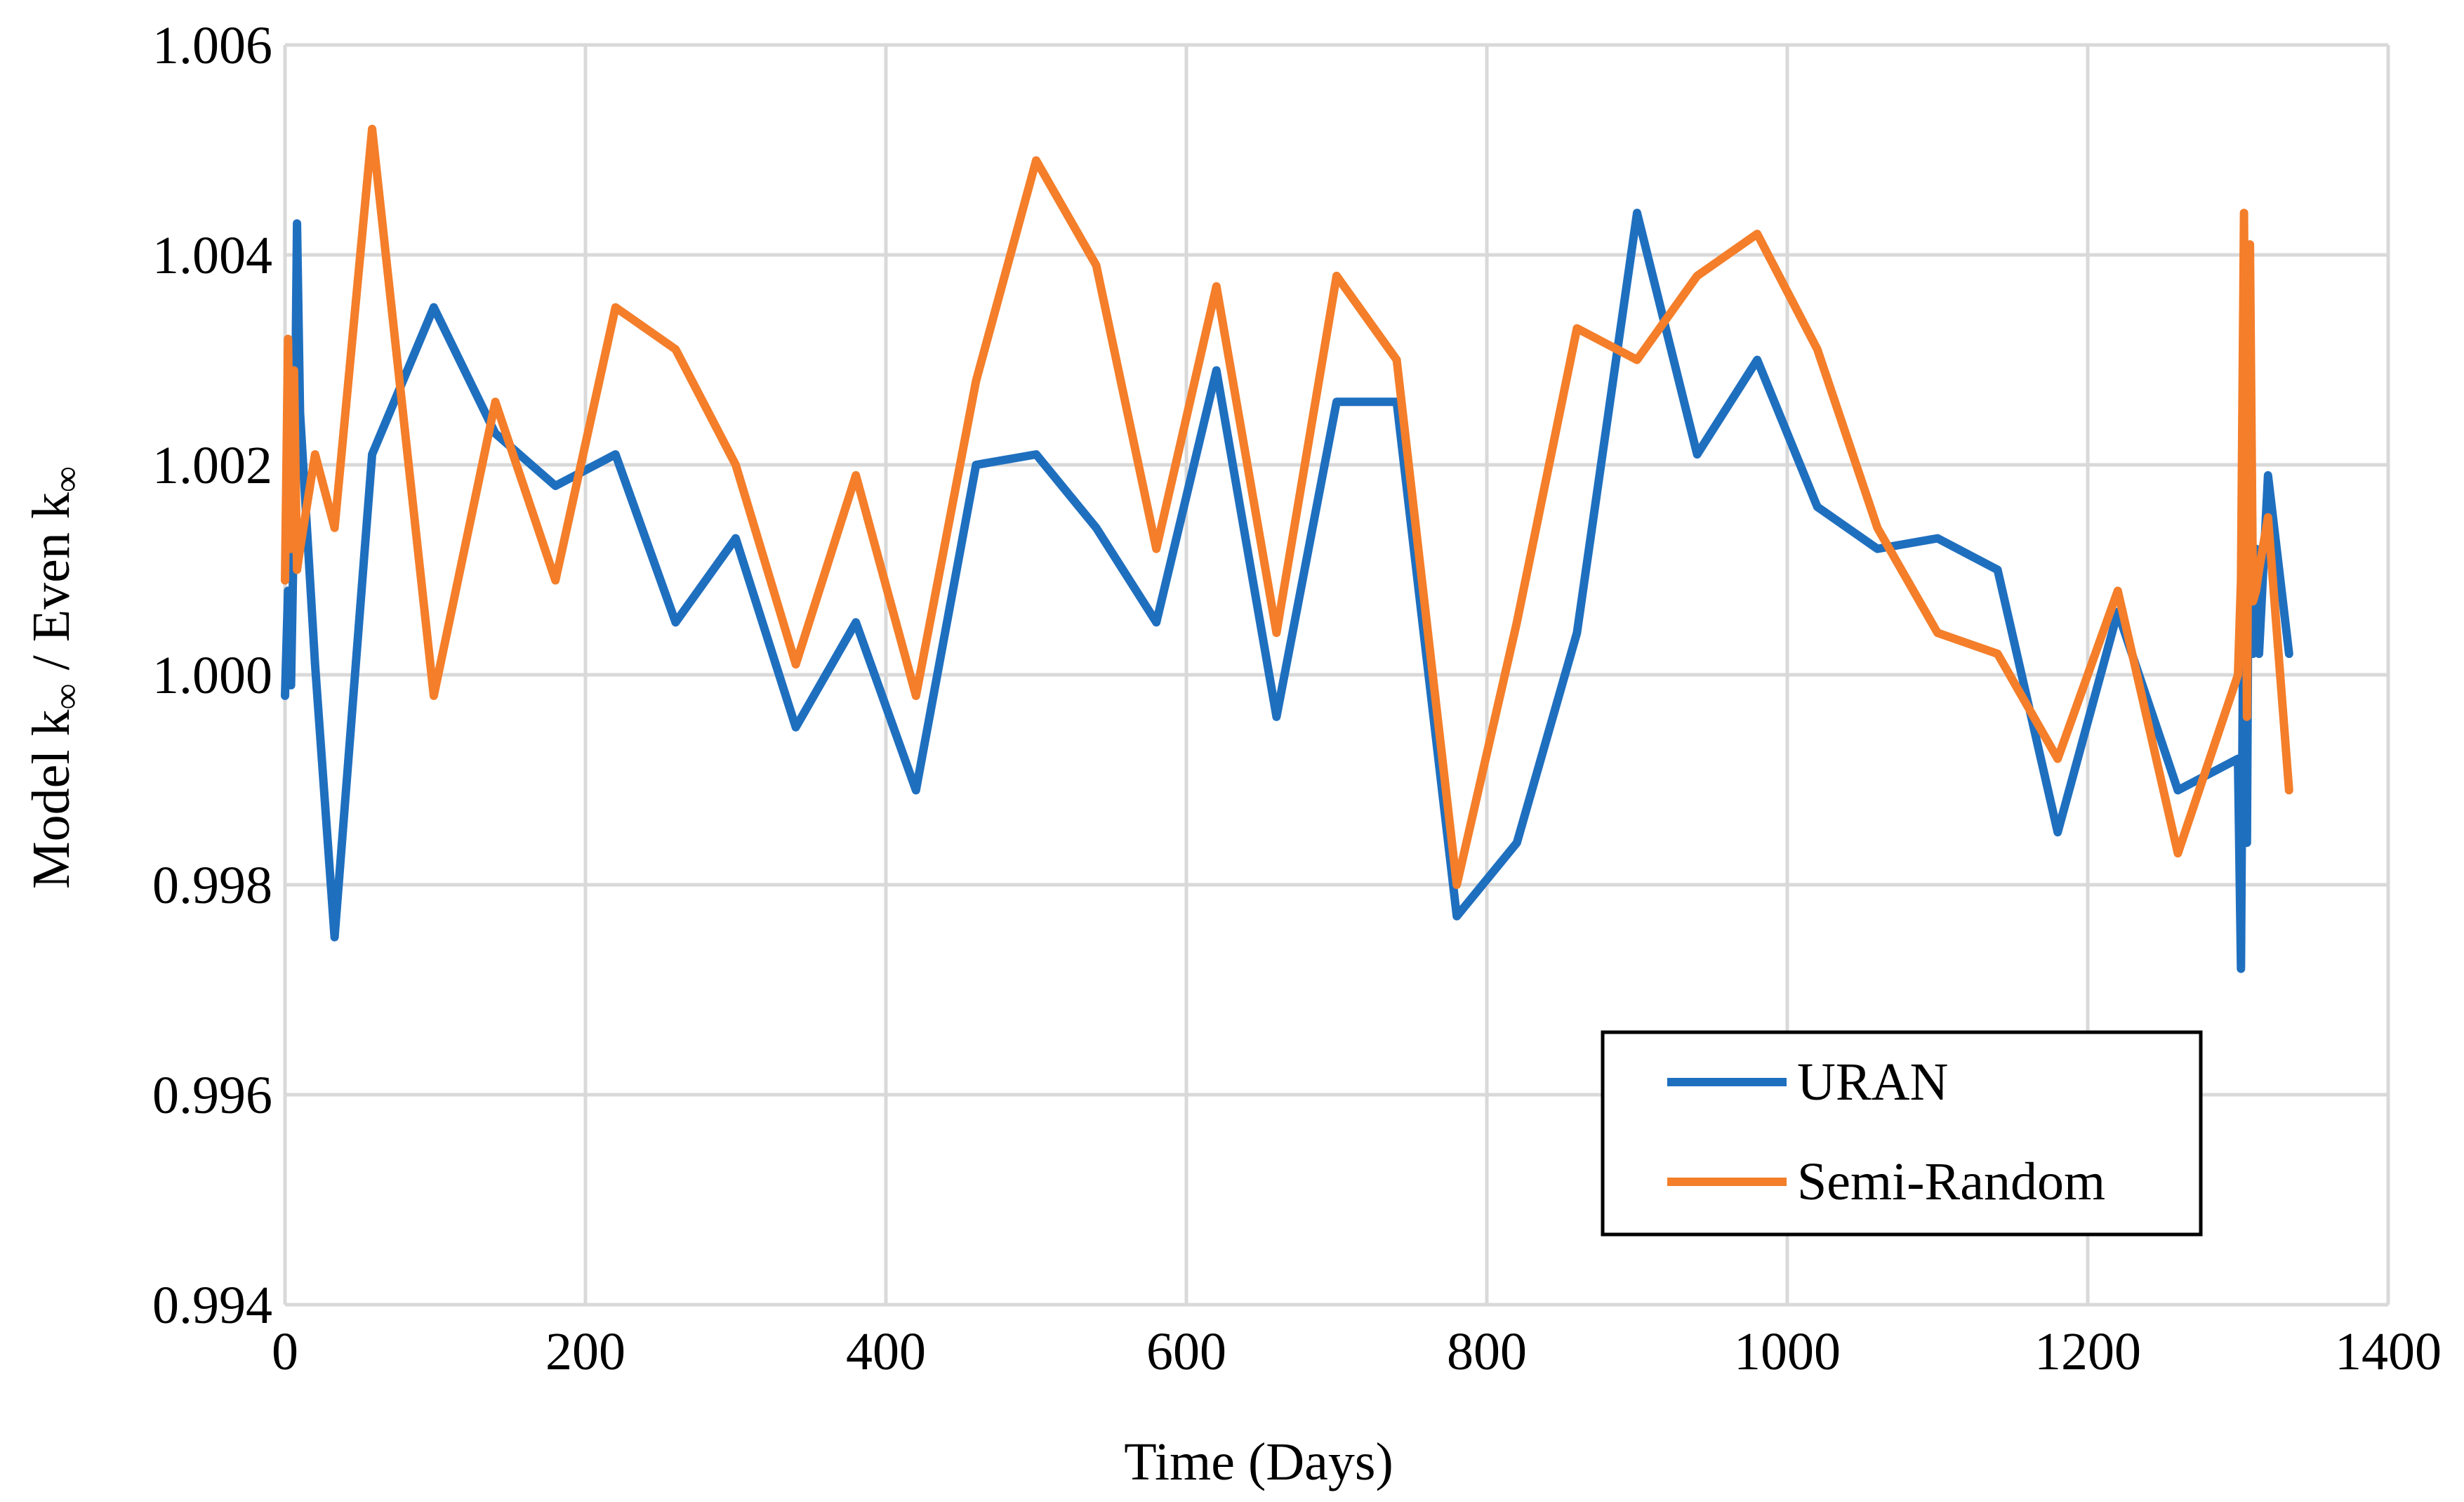  I want to click on y-tick-label: 0.998, so click(212, 885).